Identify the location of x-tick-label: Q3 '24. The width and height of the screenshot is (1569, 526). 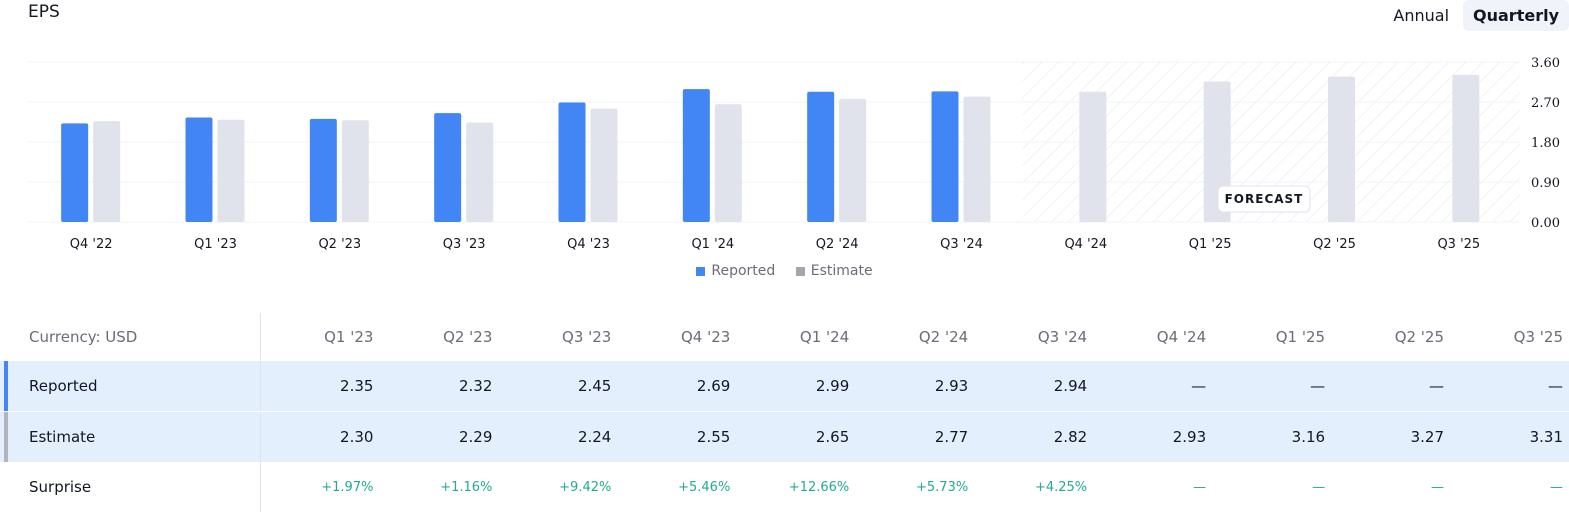
(961, 244).